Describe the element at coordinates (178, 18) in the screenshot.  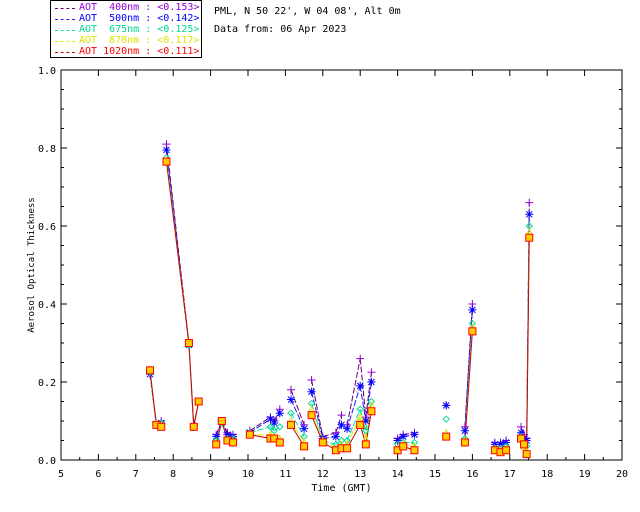
I see `legend-mean-value: <0.142>` at that location.